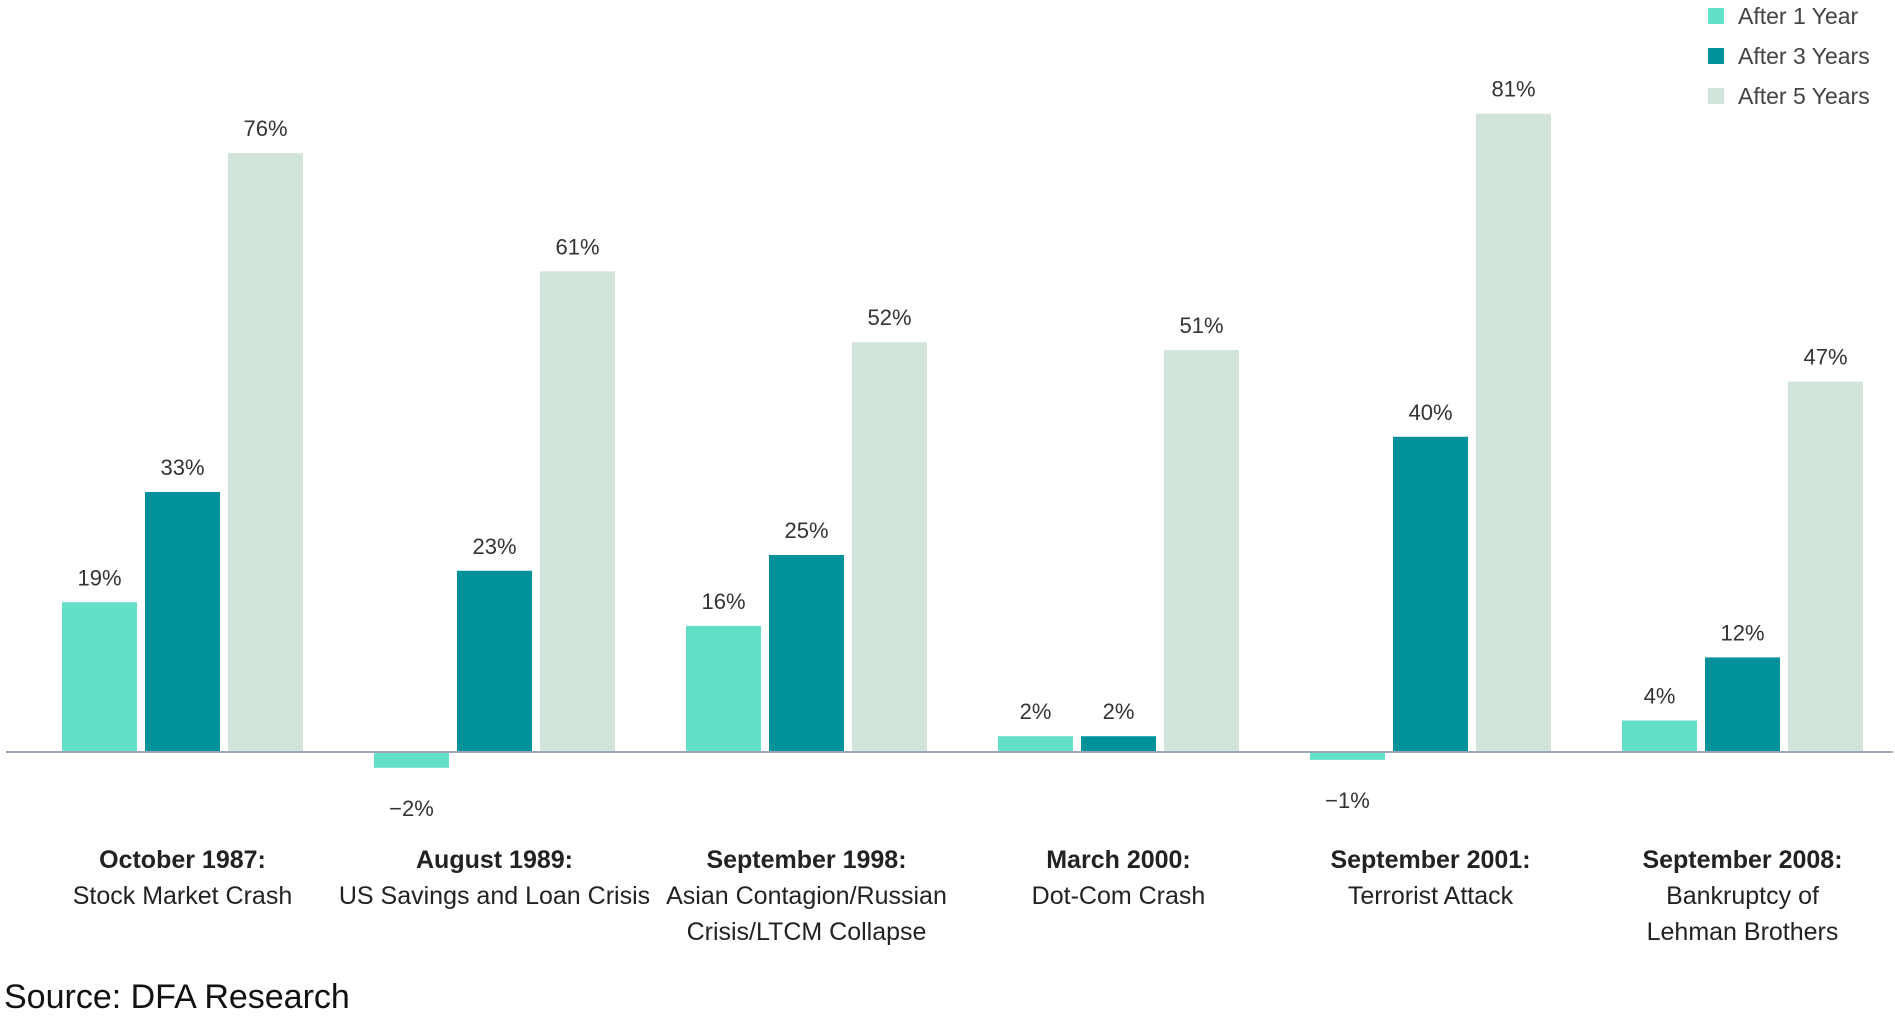 The image size is (1895, 1019). I want to click on source-note: Source: DFA Research, so click(177, 997).